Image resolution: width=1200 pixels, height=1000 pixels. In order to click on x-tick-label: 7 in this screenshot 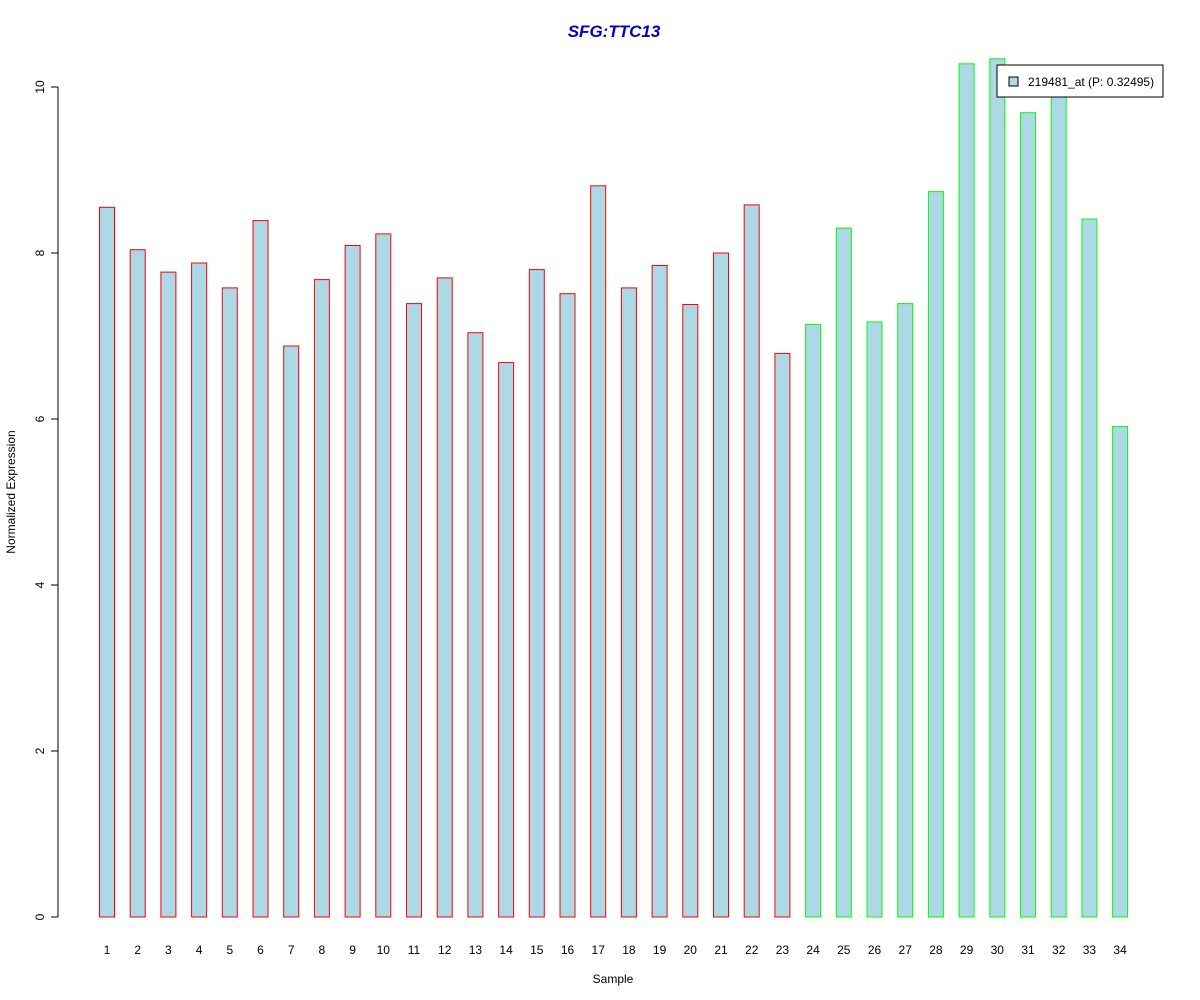, I will do `click(291, 950)`.